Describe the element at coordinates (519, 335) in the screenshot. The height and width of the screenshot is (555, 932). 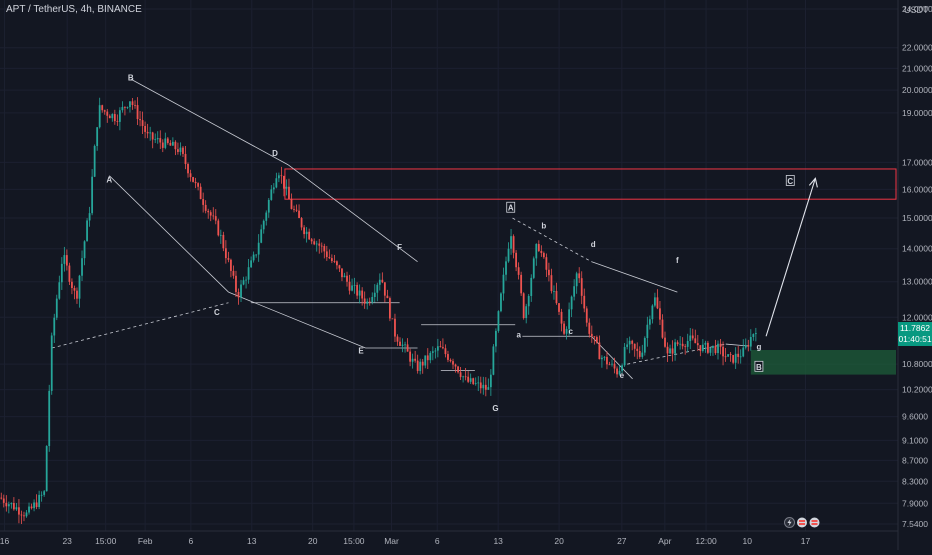
I see `wave-label: a` at that location.